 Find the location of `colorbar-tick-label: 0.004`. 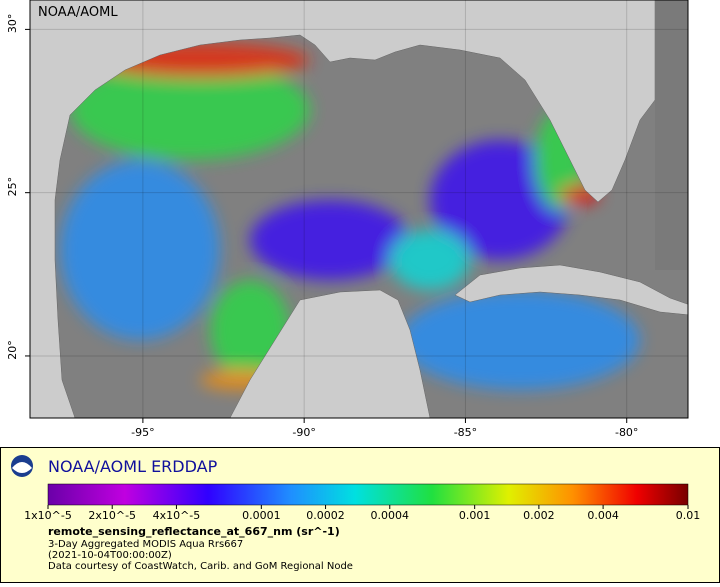

colorbar-tick-label: 0.004 is located at coordinates (603, 515).